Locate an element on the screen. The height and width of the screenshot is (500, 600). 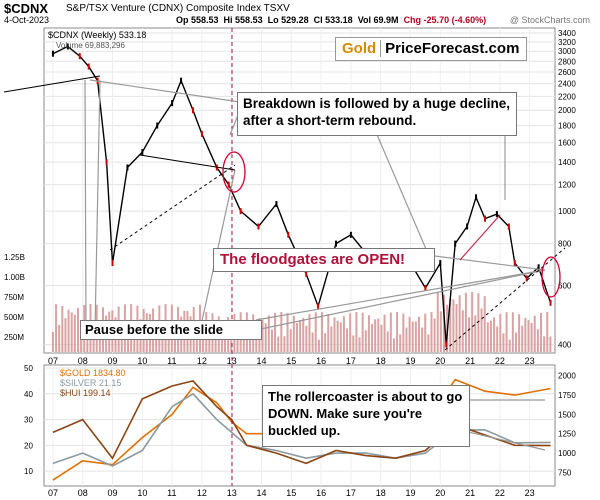
highlight-ellipse-2023 is located at coordinates (551, 277).